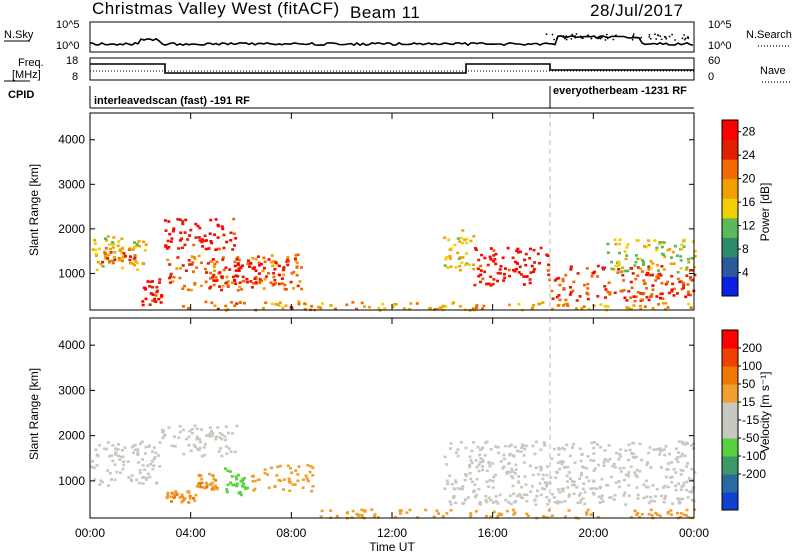  Describe the element at coordinates (730, 501) in the screenshot. I see `colorbar-segment` at that location.